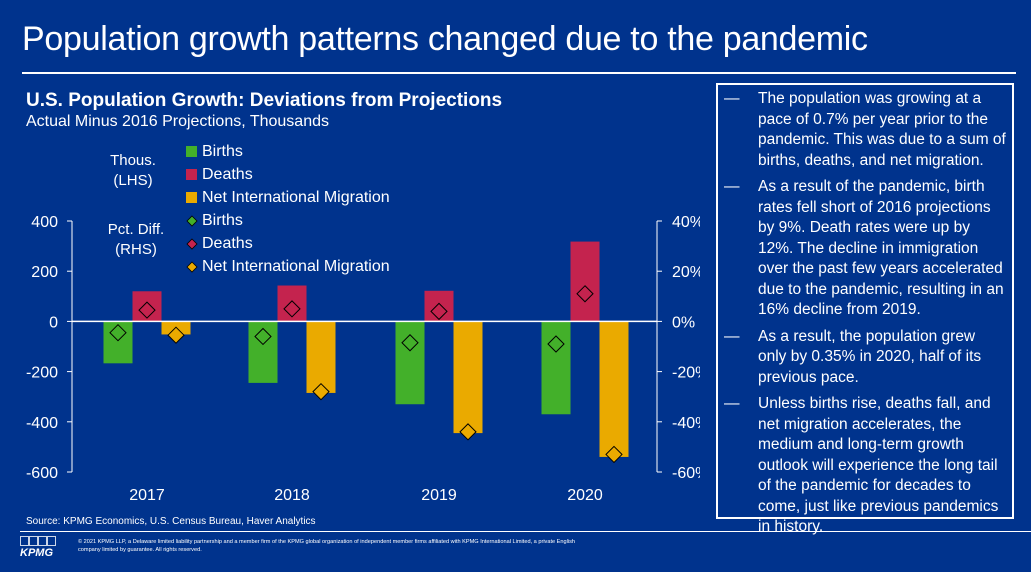 This screenshot has width=1031, height=572. I want to click on right-axis-label-line2: (RHS), so click(136, 249).